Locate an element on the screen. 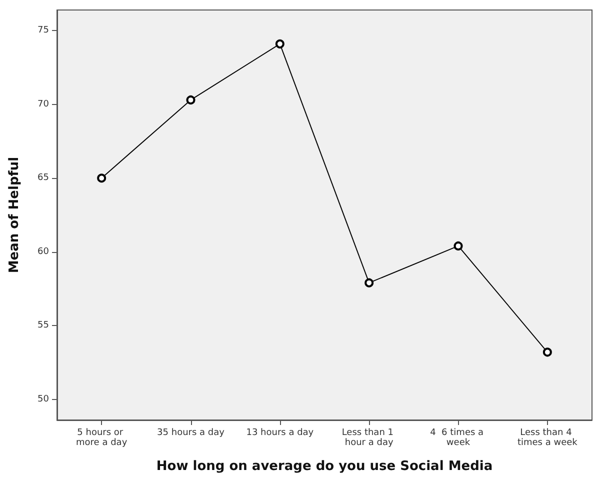 The image size is (597, 478). y-tick-label: 70 is located at coordinates (44, 104).